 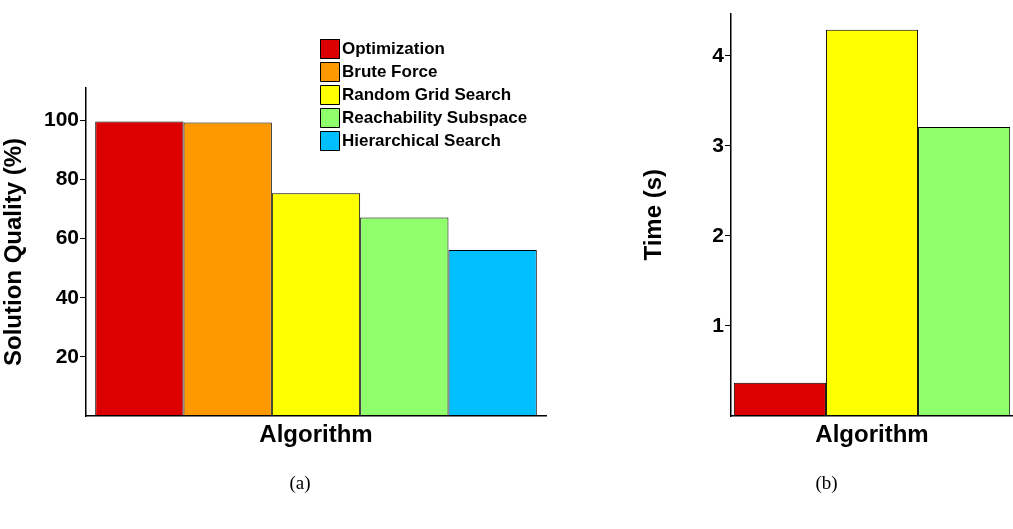 What do you see at coordinates (718, 144) in the screenshot?
I see `y-tick-label: 3` at bounding box center [718, 144].